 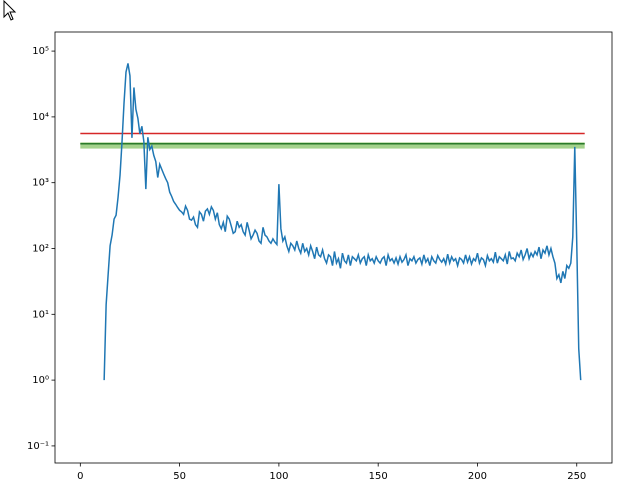 I want to click on mouse-cursor, so click(x=10, y=10).